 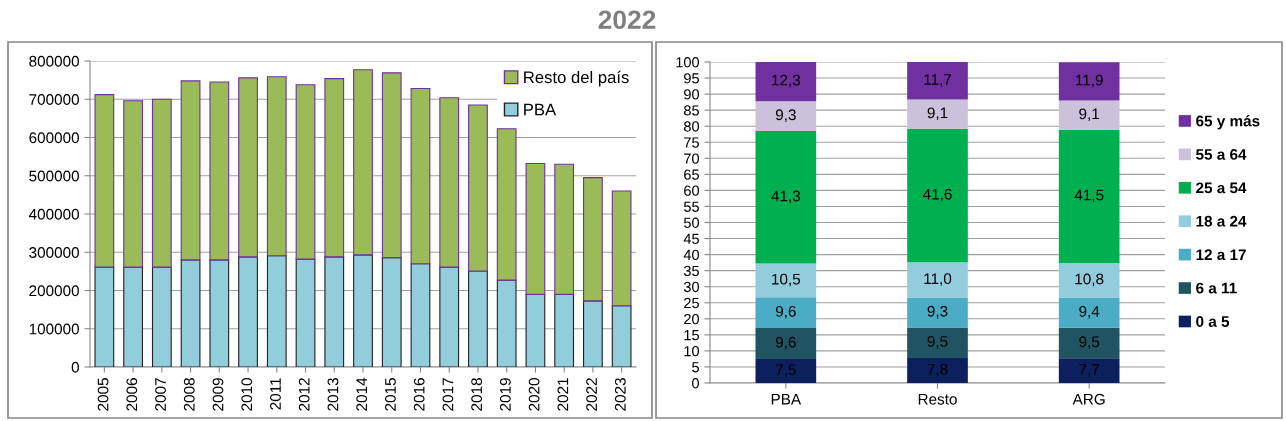 I want to click on x-tick-label: 2021, so click(x=563, y=394).